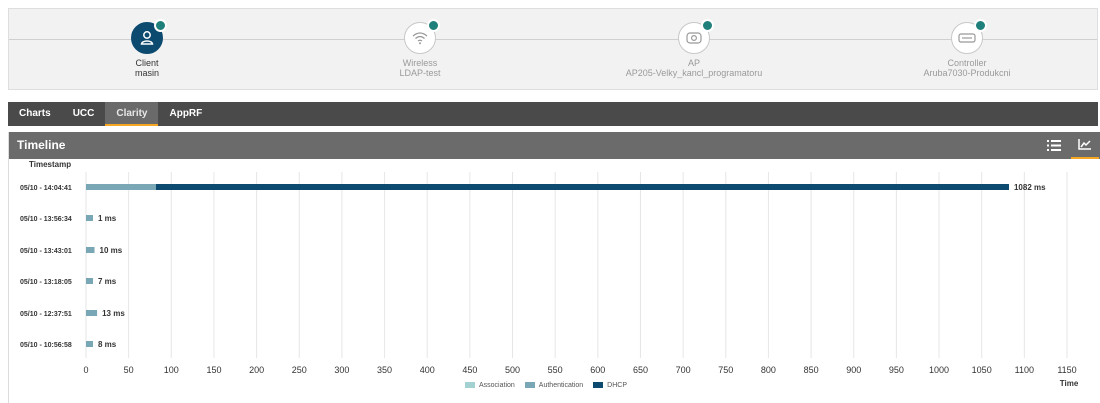 This screenshot has width=1100, height=403. I want to click on controller-icon, so click(967, 38).